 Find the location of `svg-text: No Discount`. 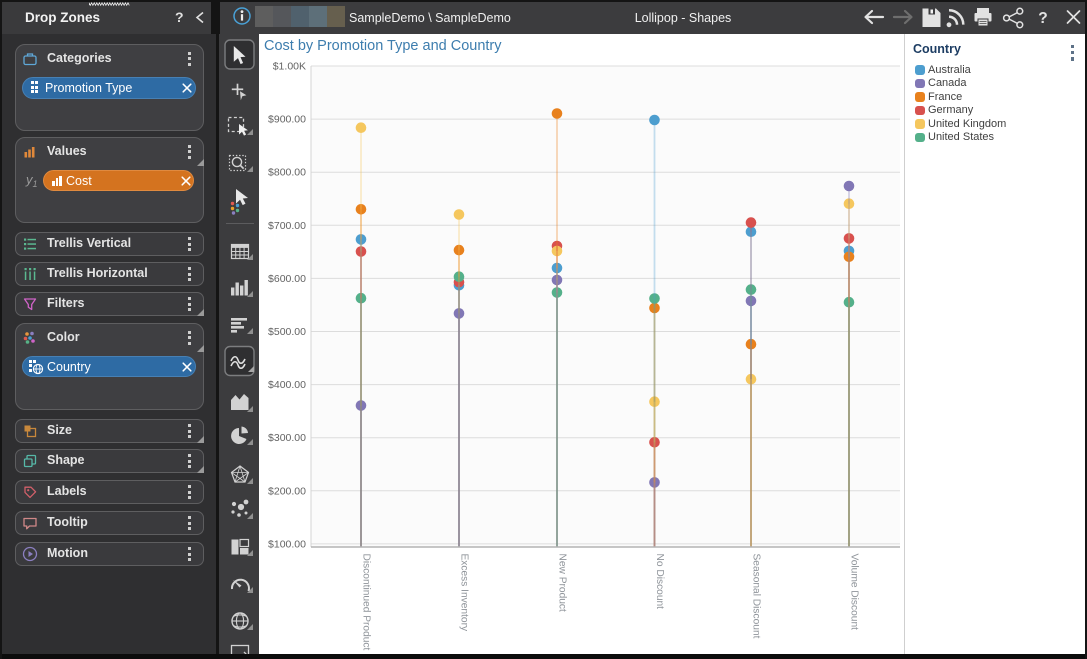

svg-text: No Discount is located at coordinates (659, 582).